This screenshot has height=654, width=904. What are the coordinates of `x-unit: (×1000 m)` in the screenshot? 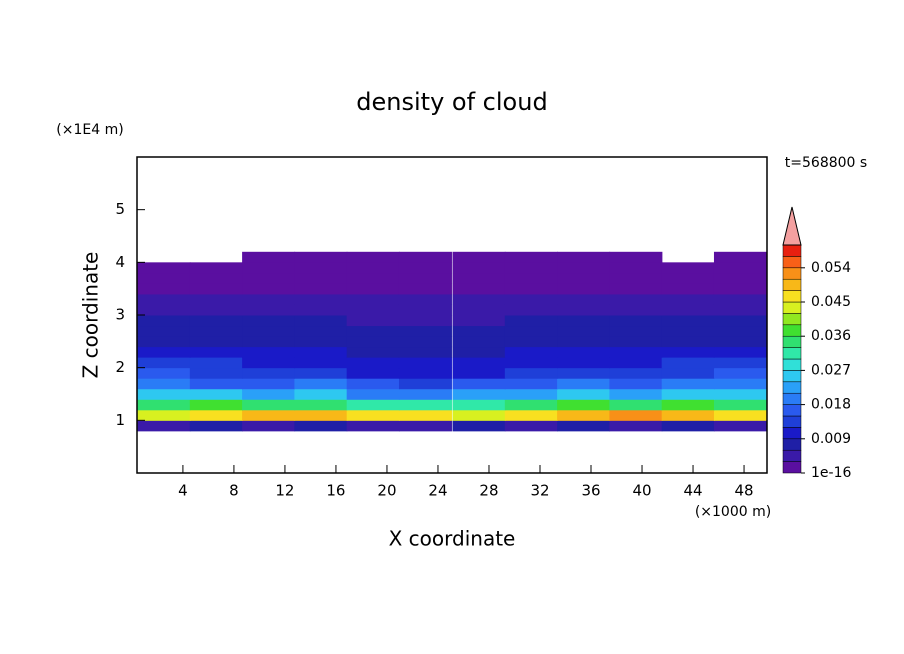 It's located at (733, 512).